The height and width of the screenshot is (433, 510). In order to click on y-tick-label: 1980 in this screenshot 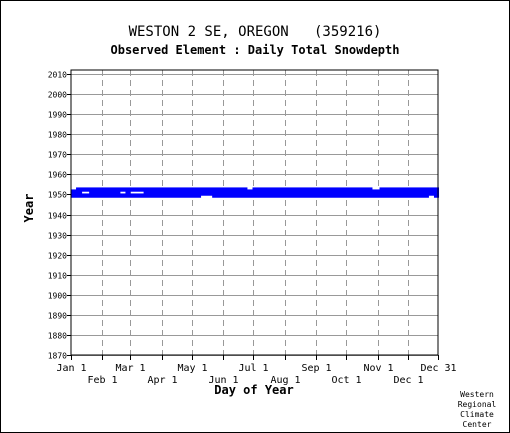, I will do `click(57, 135)`.